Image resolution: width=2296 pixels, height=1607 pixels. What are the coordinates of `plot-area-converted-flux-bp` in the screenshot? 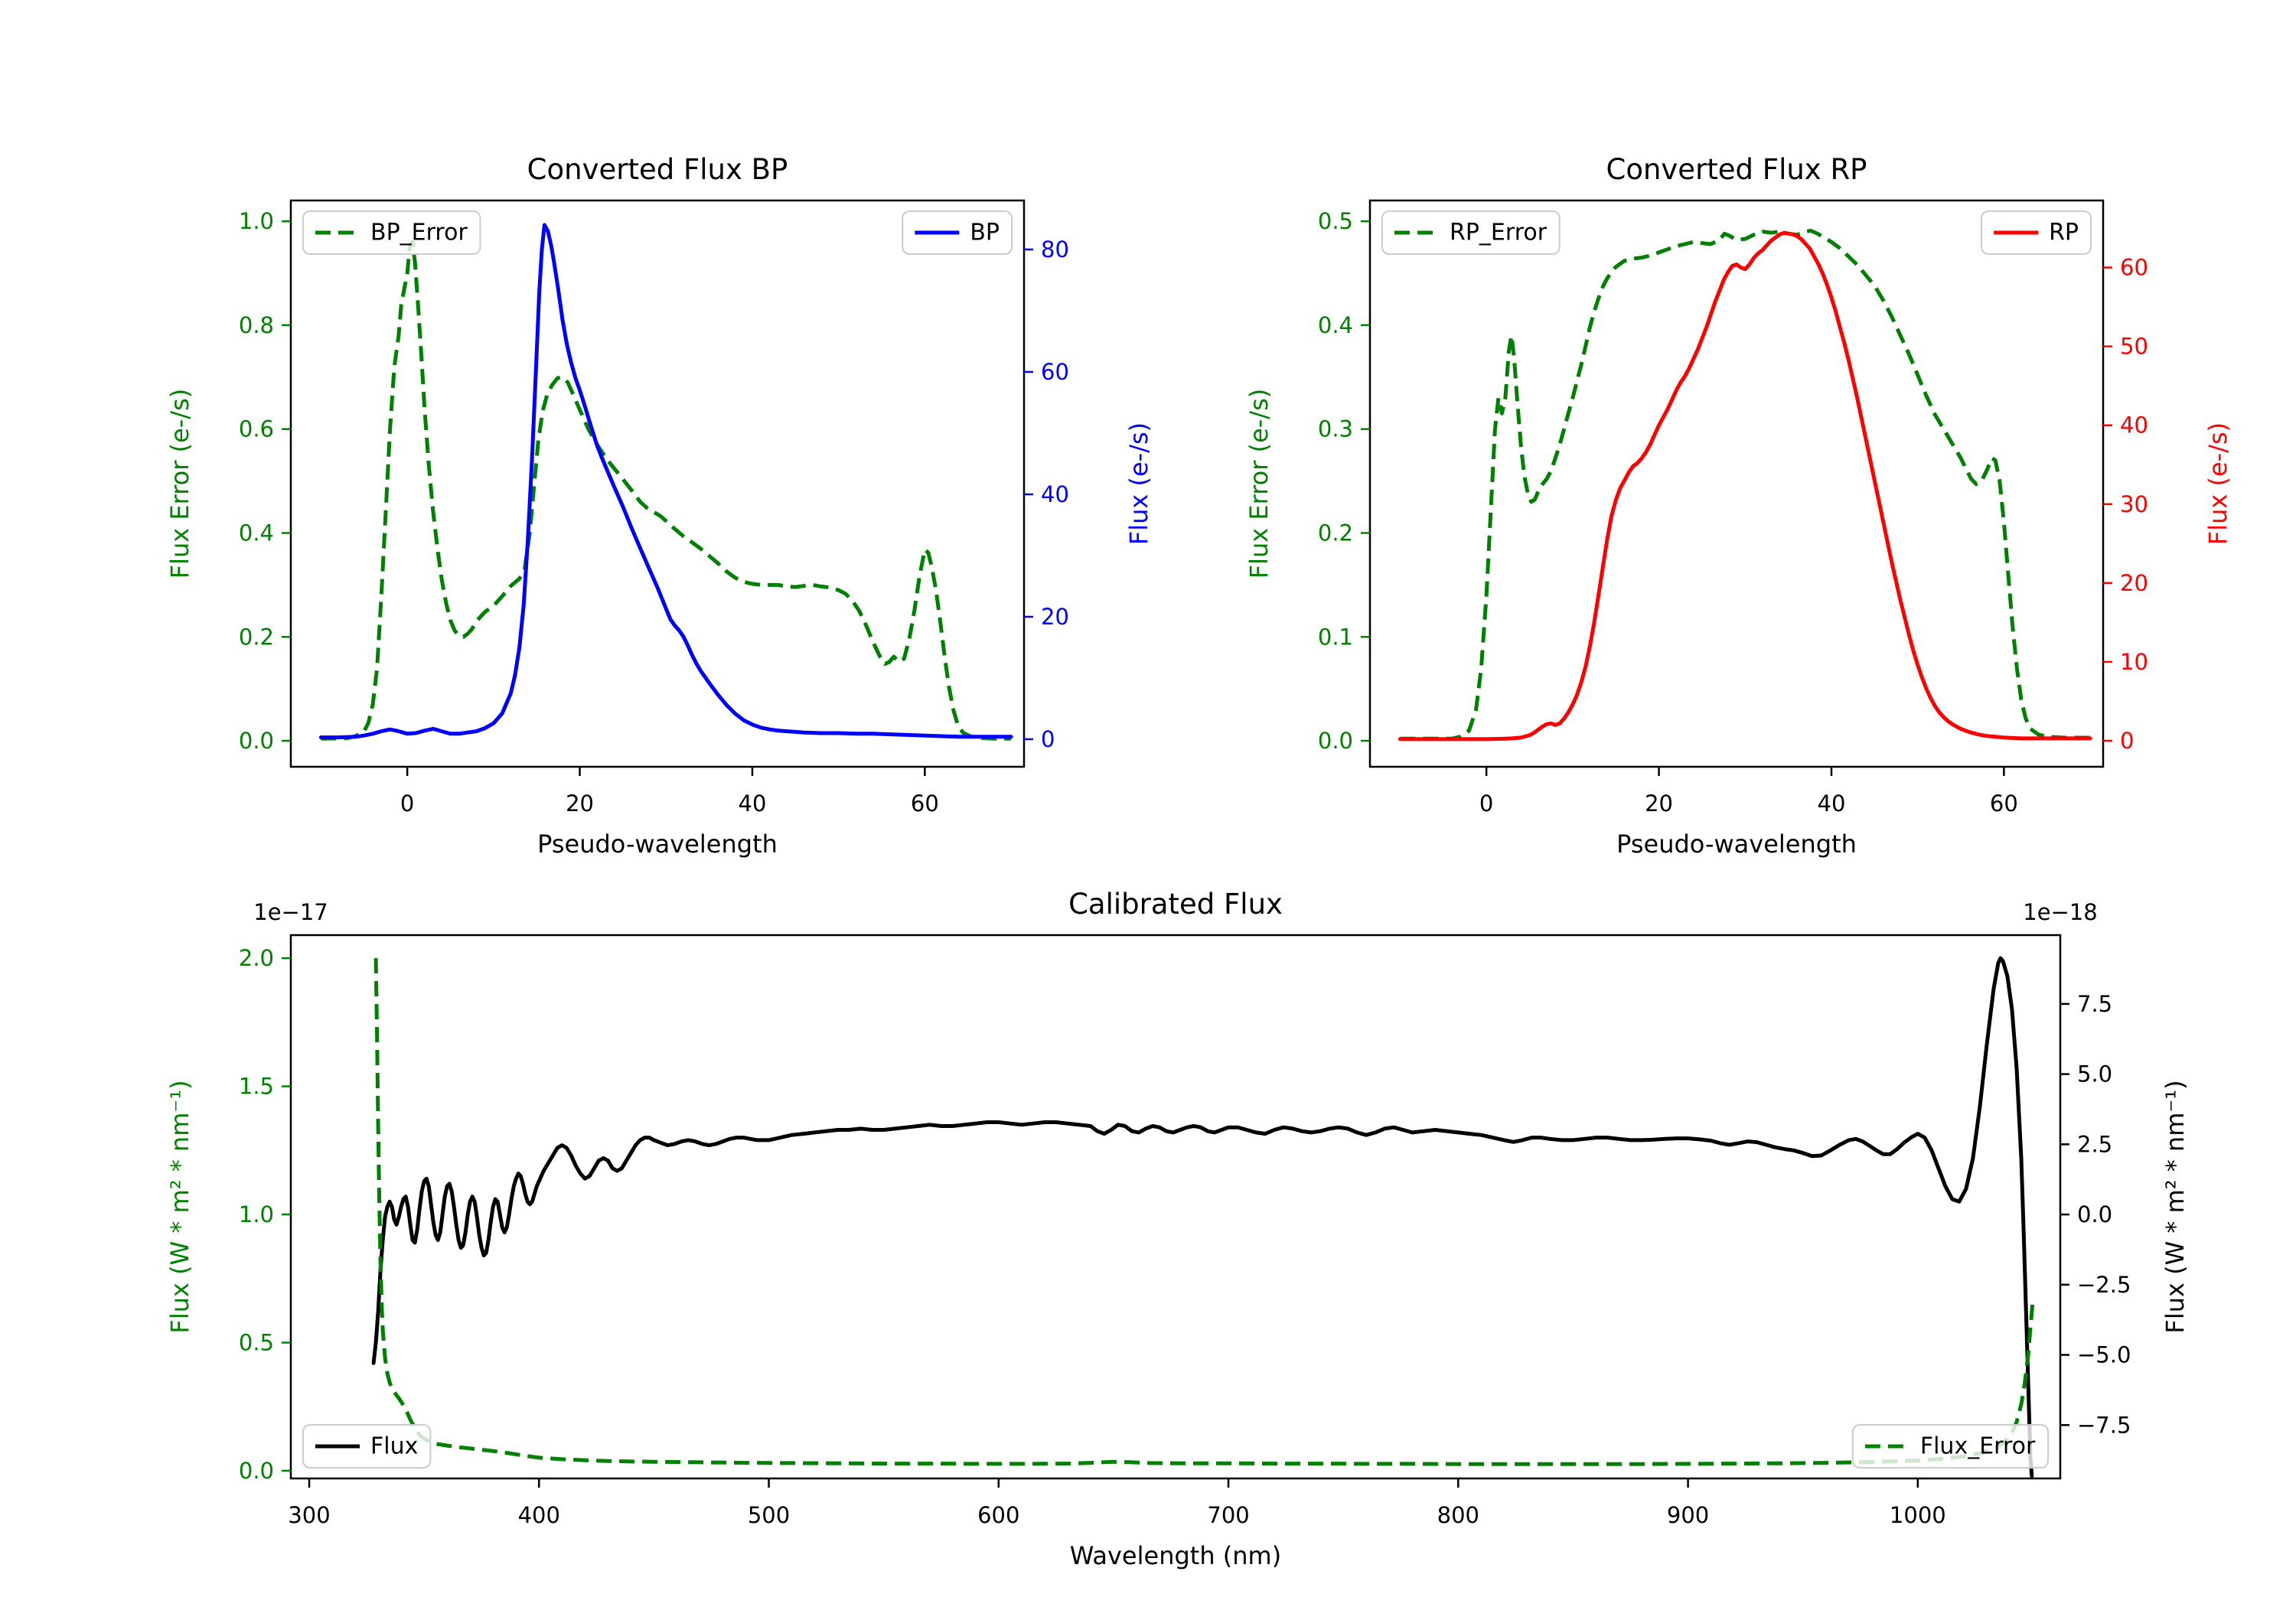 It's located at (665, 482).